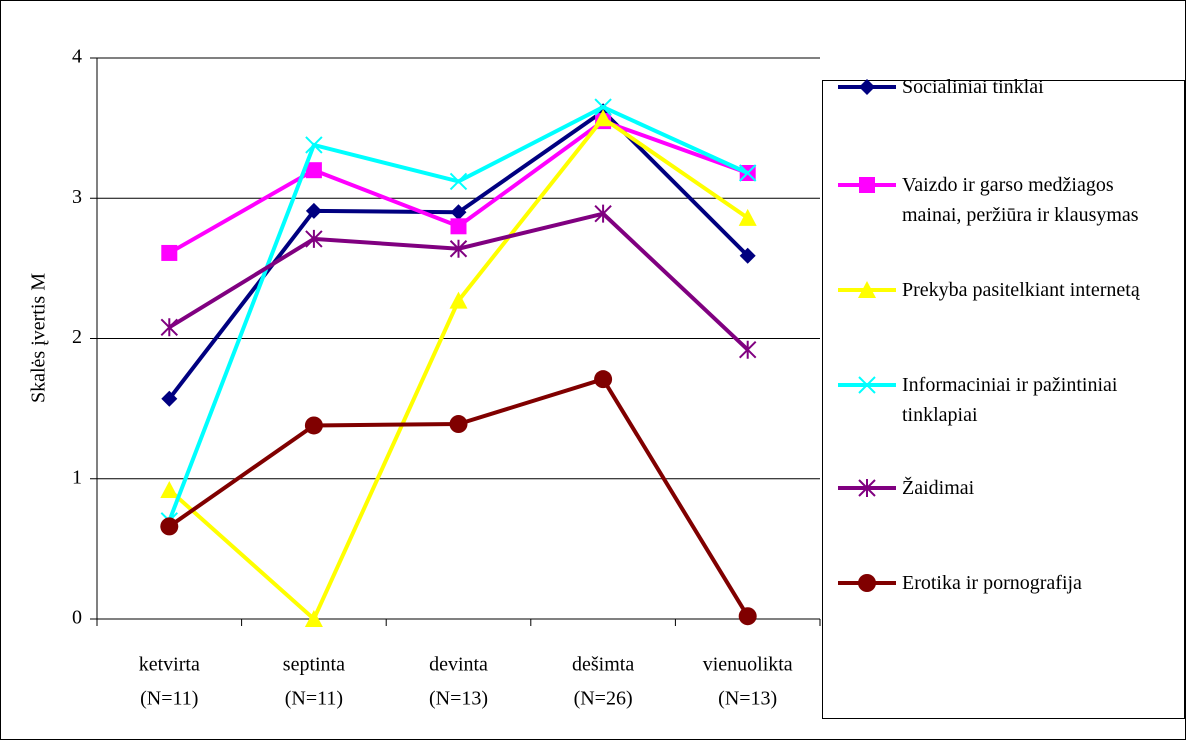 This screenshot has height=740, width=1186. What do you see at coordinates (458, 665) in the screenshot?
I see `x-tick-label: devinta` at bounding box center [458, 665].